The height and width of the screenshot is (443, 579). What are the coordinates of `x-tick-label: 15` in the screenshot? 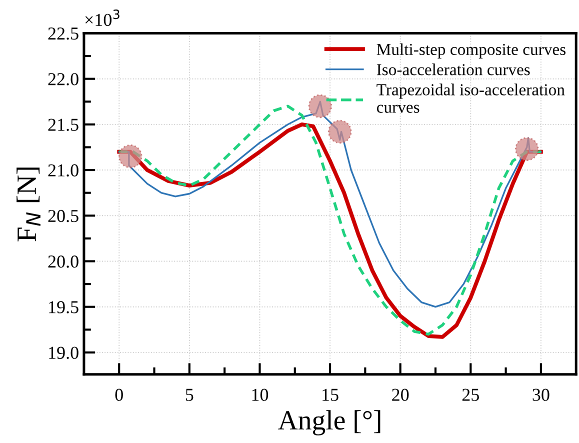 It's located at (330, 394).